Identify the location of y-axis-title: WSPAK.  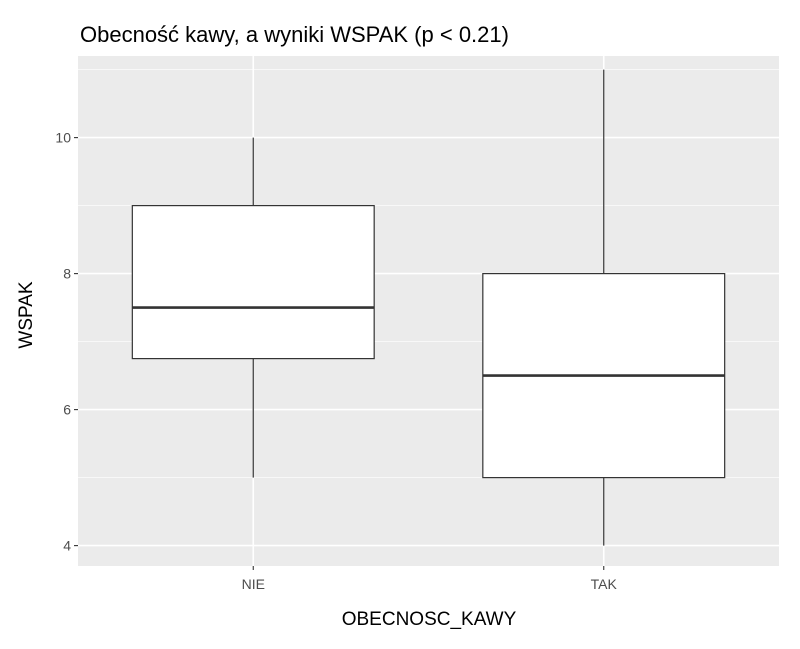
(26, 315).